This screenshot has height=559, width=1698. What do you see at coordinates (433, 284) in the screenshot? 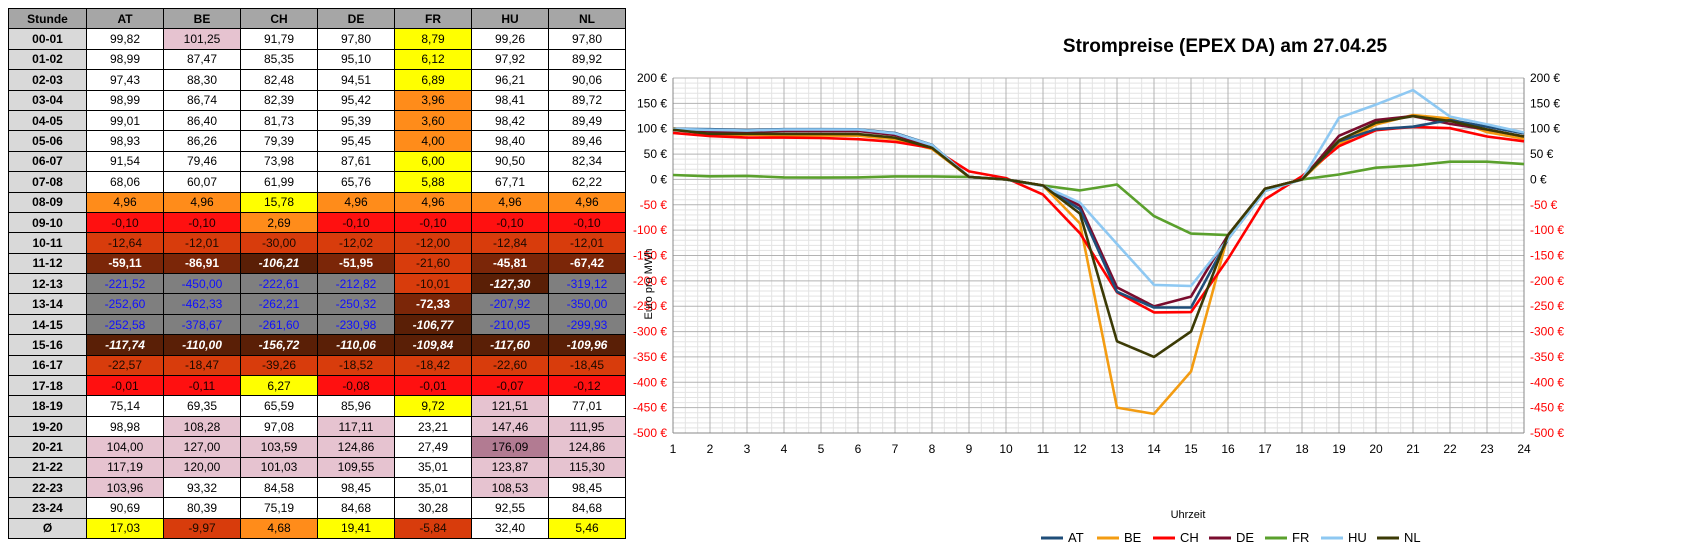
I see `price-cell-fr: -10,01` at bounding box center [433, 284].